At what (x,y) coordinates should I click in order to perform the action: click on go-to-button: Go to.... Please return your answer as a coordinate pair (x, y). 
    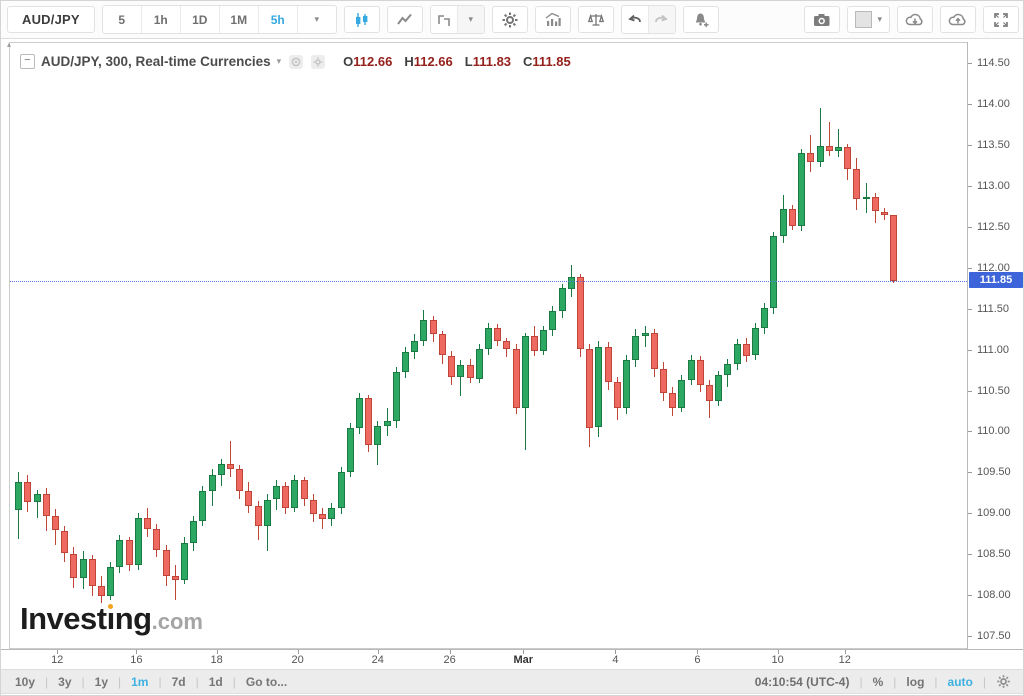
    Looking at the image, I should click on (266, 681).